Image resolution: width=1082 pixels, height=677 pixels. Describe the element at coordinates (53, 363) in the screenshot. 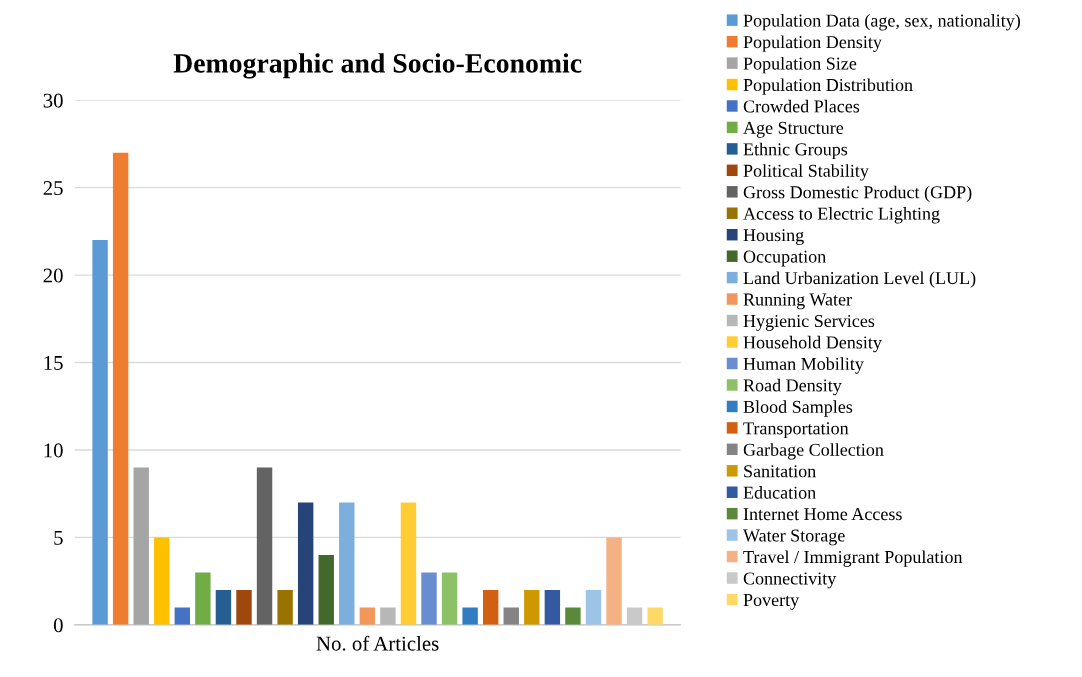

I see `y-tick-label: 15` at that location.